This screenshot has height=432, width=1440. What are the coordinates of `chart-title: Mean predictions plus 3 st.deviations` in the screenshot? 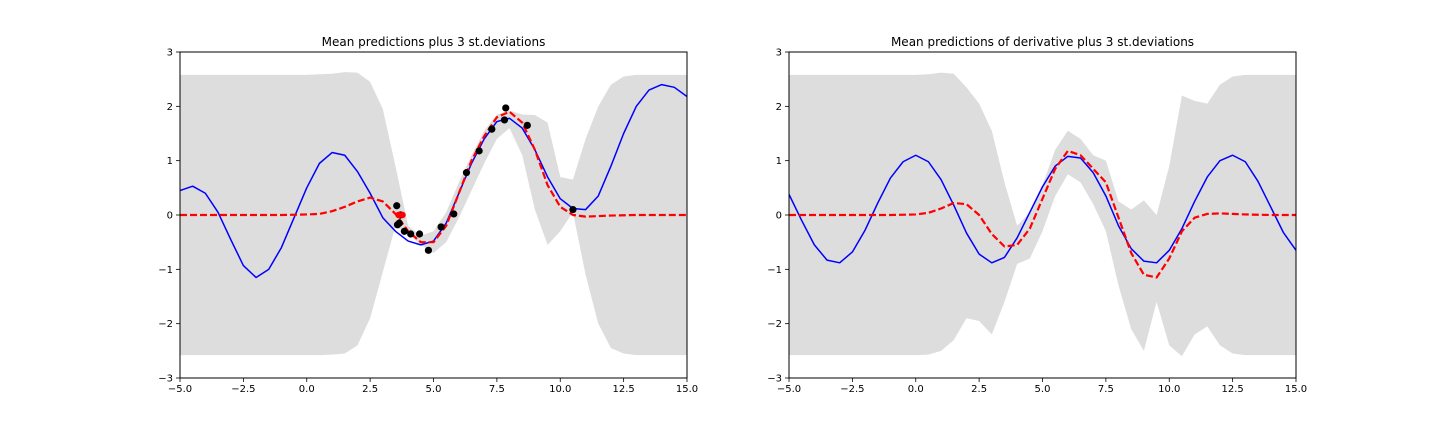 It's located at (434, 42).